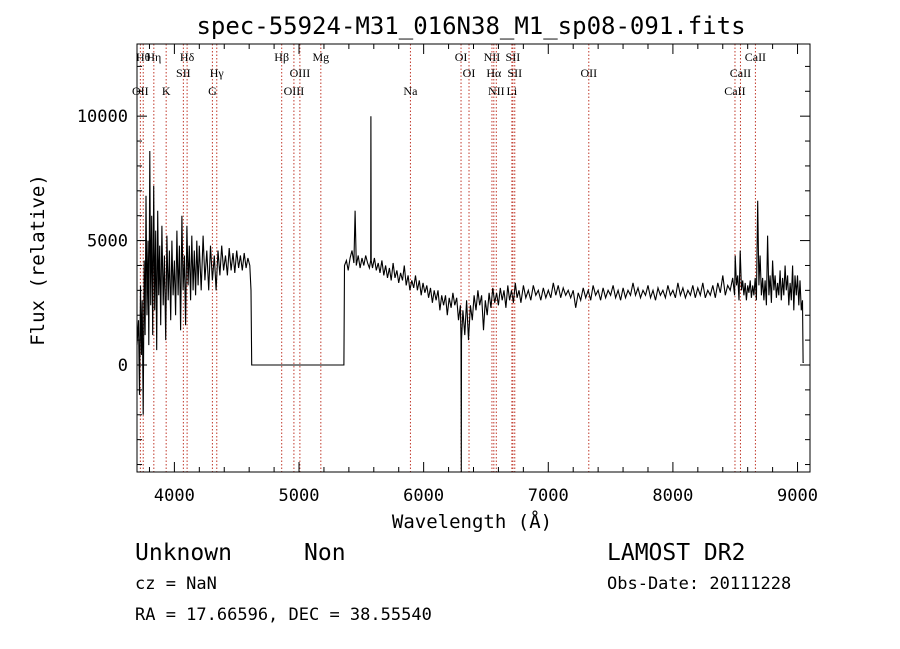 This screenshot has height=649, width=900. What do you see at coordinates (797, 496) in the screenshot?
I see `x-tick-label: 9000` at bounding box center [797, 496].